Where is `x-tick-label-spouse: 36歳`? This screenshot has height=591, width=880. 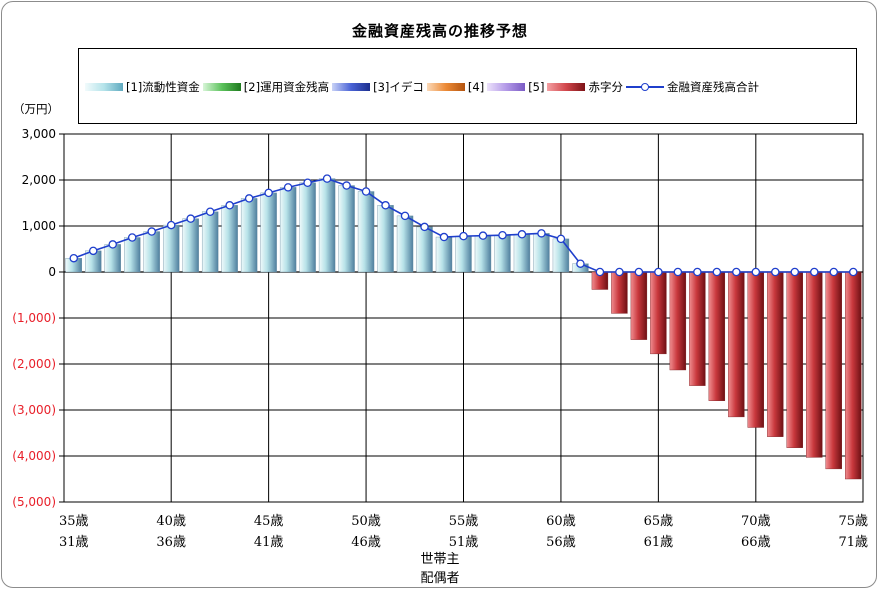
x-tick-label-spouse: 36歳 is located at coordinates (171, 542).